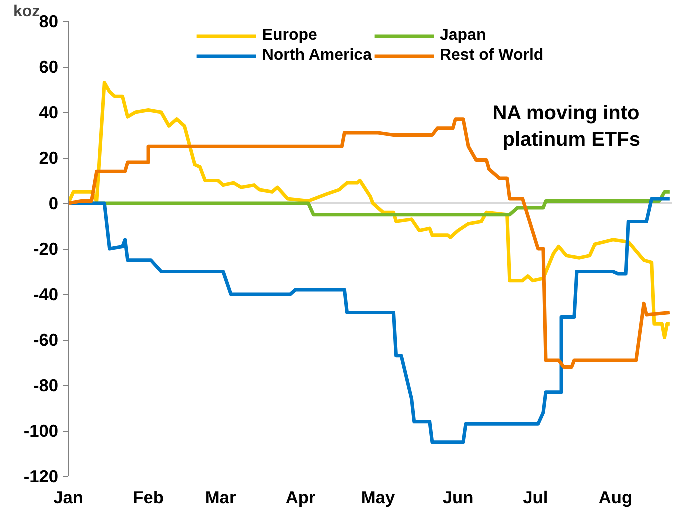 This screenshot has height=512, width=676. Describe the element at coordinates (378, 498) in the screenshot. I see `x-tick-label: May` at that location.